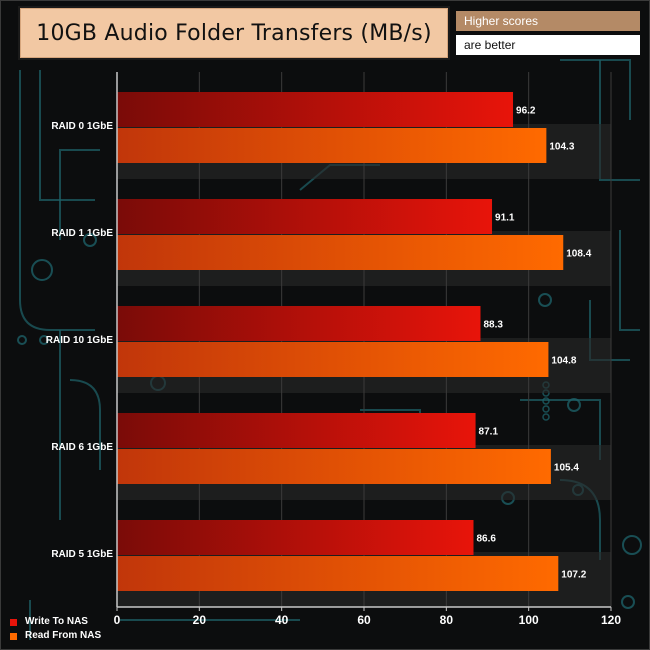 The height and width of the screenshot is (650, 650). What do you see at coordinates (282, 620) in the screenshot?
I see `x-tick-label: 40` at bounding box center [282, 620].